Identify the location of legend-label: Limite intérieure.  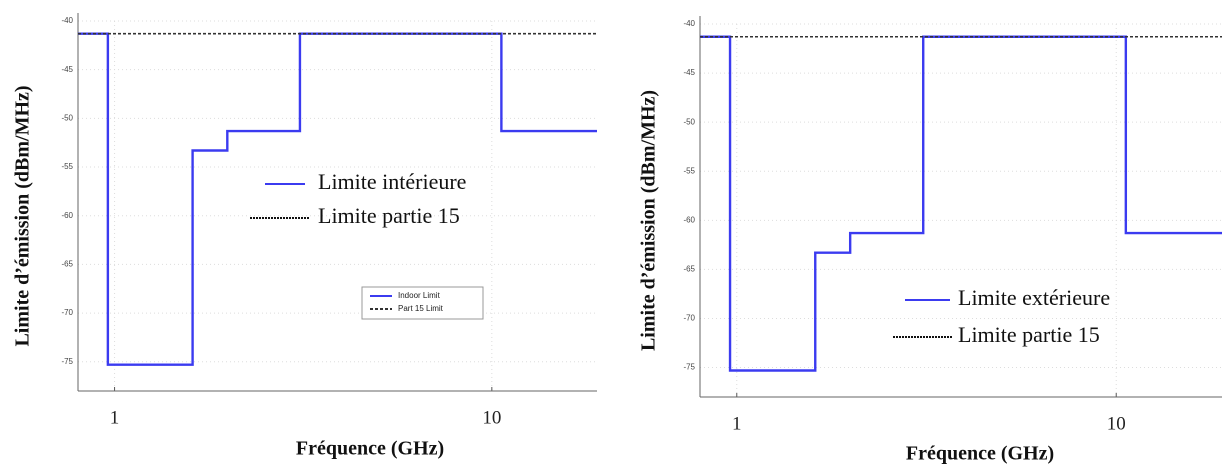
(392, 181).